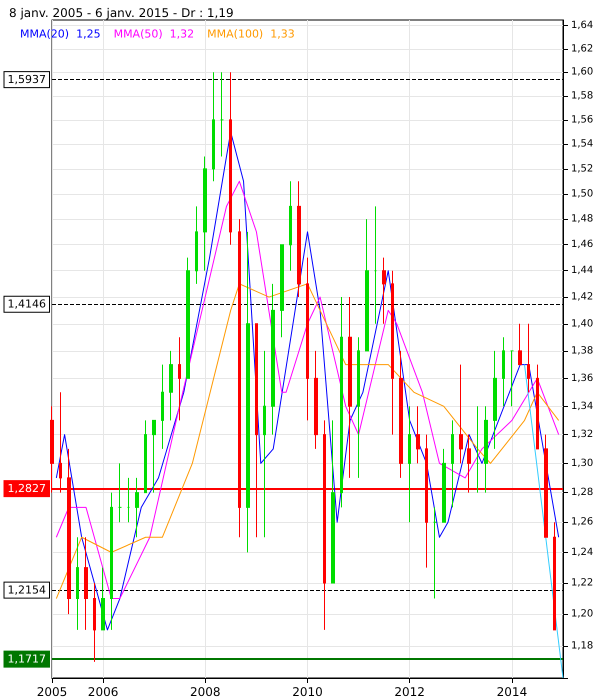  I want to click on y-tick-label: 1,44, so click(582, 270).